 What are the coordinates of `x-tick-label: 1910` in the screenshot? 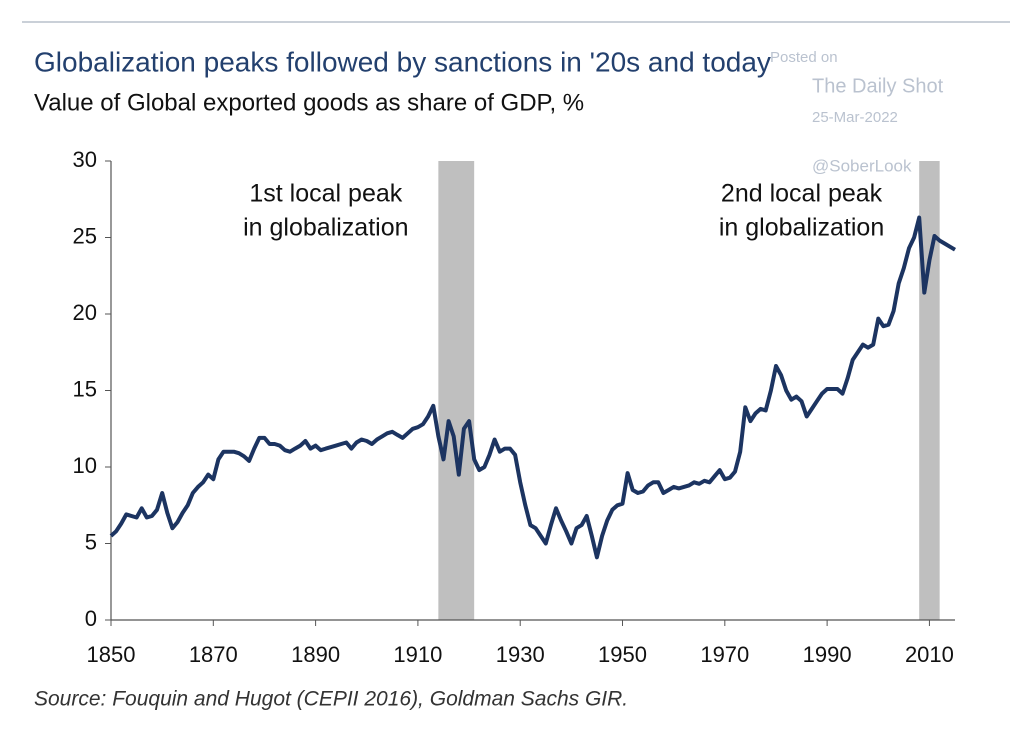 It's located at (417, 654).